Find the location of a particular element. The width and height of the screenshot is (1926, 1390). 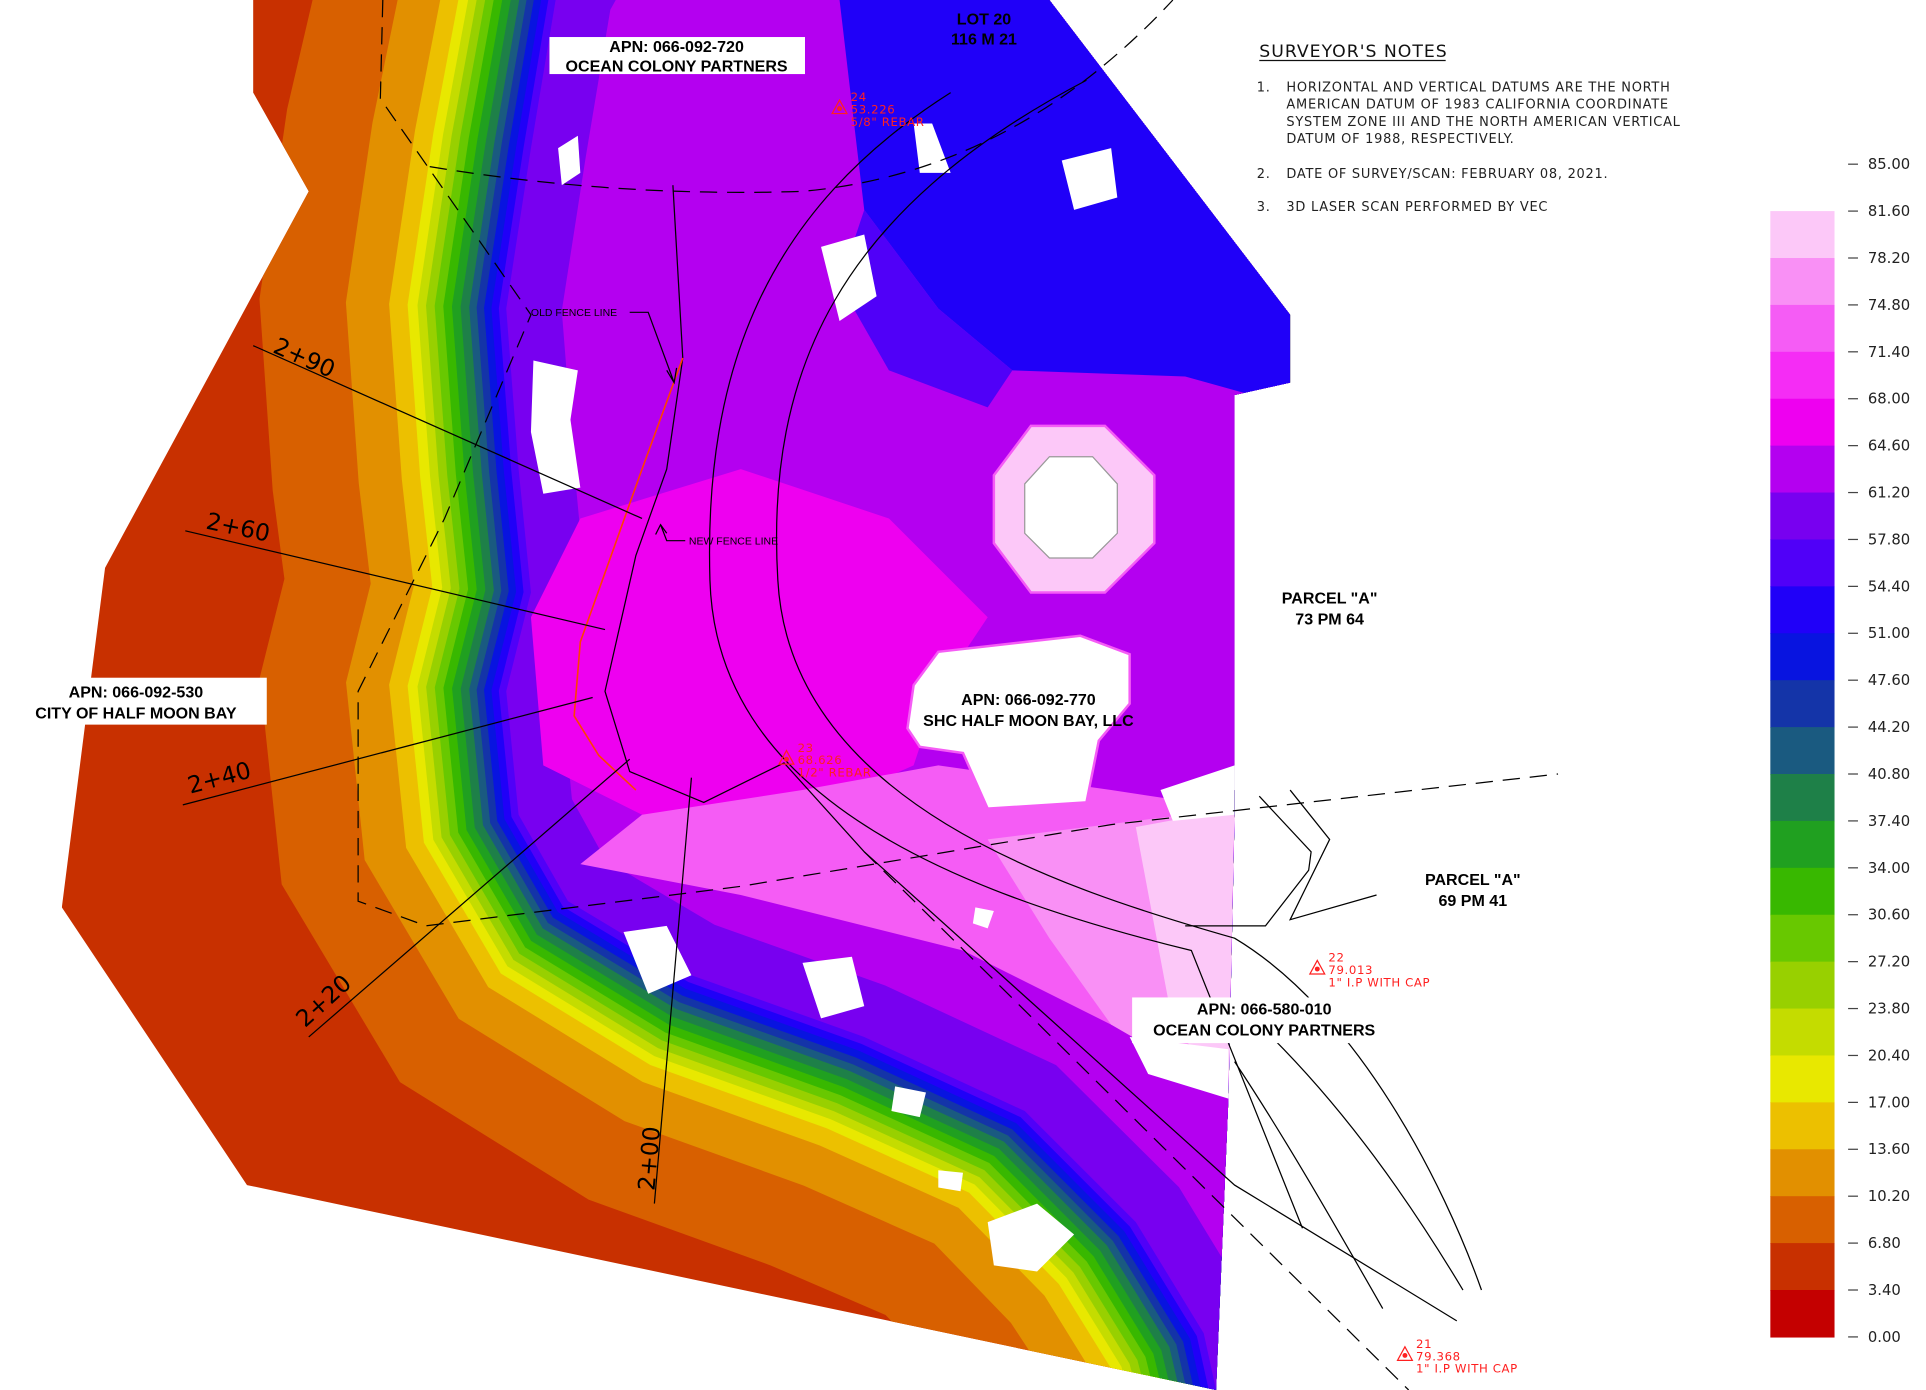

control-point-21: 21 79.368 1" I.P WITH CAP is located at coordinates (1457, 1356).